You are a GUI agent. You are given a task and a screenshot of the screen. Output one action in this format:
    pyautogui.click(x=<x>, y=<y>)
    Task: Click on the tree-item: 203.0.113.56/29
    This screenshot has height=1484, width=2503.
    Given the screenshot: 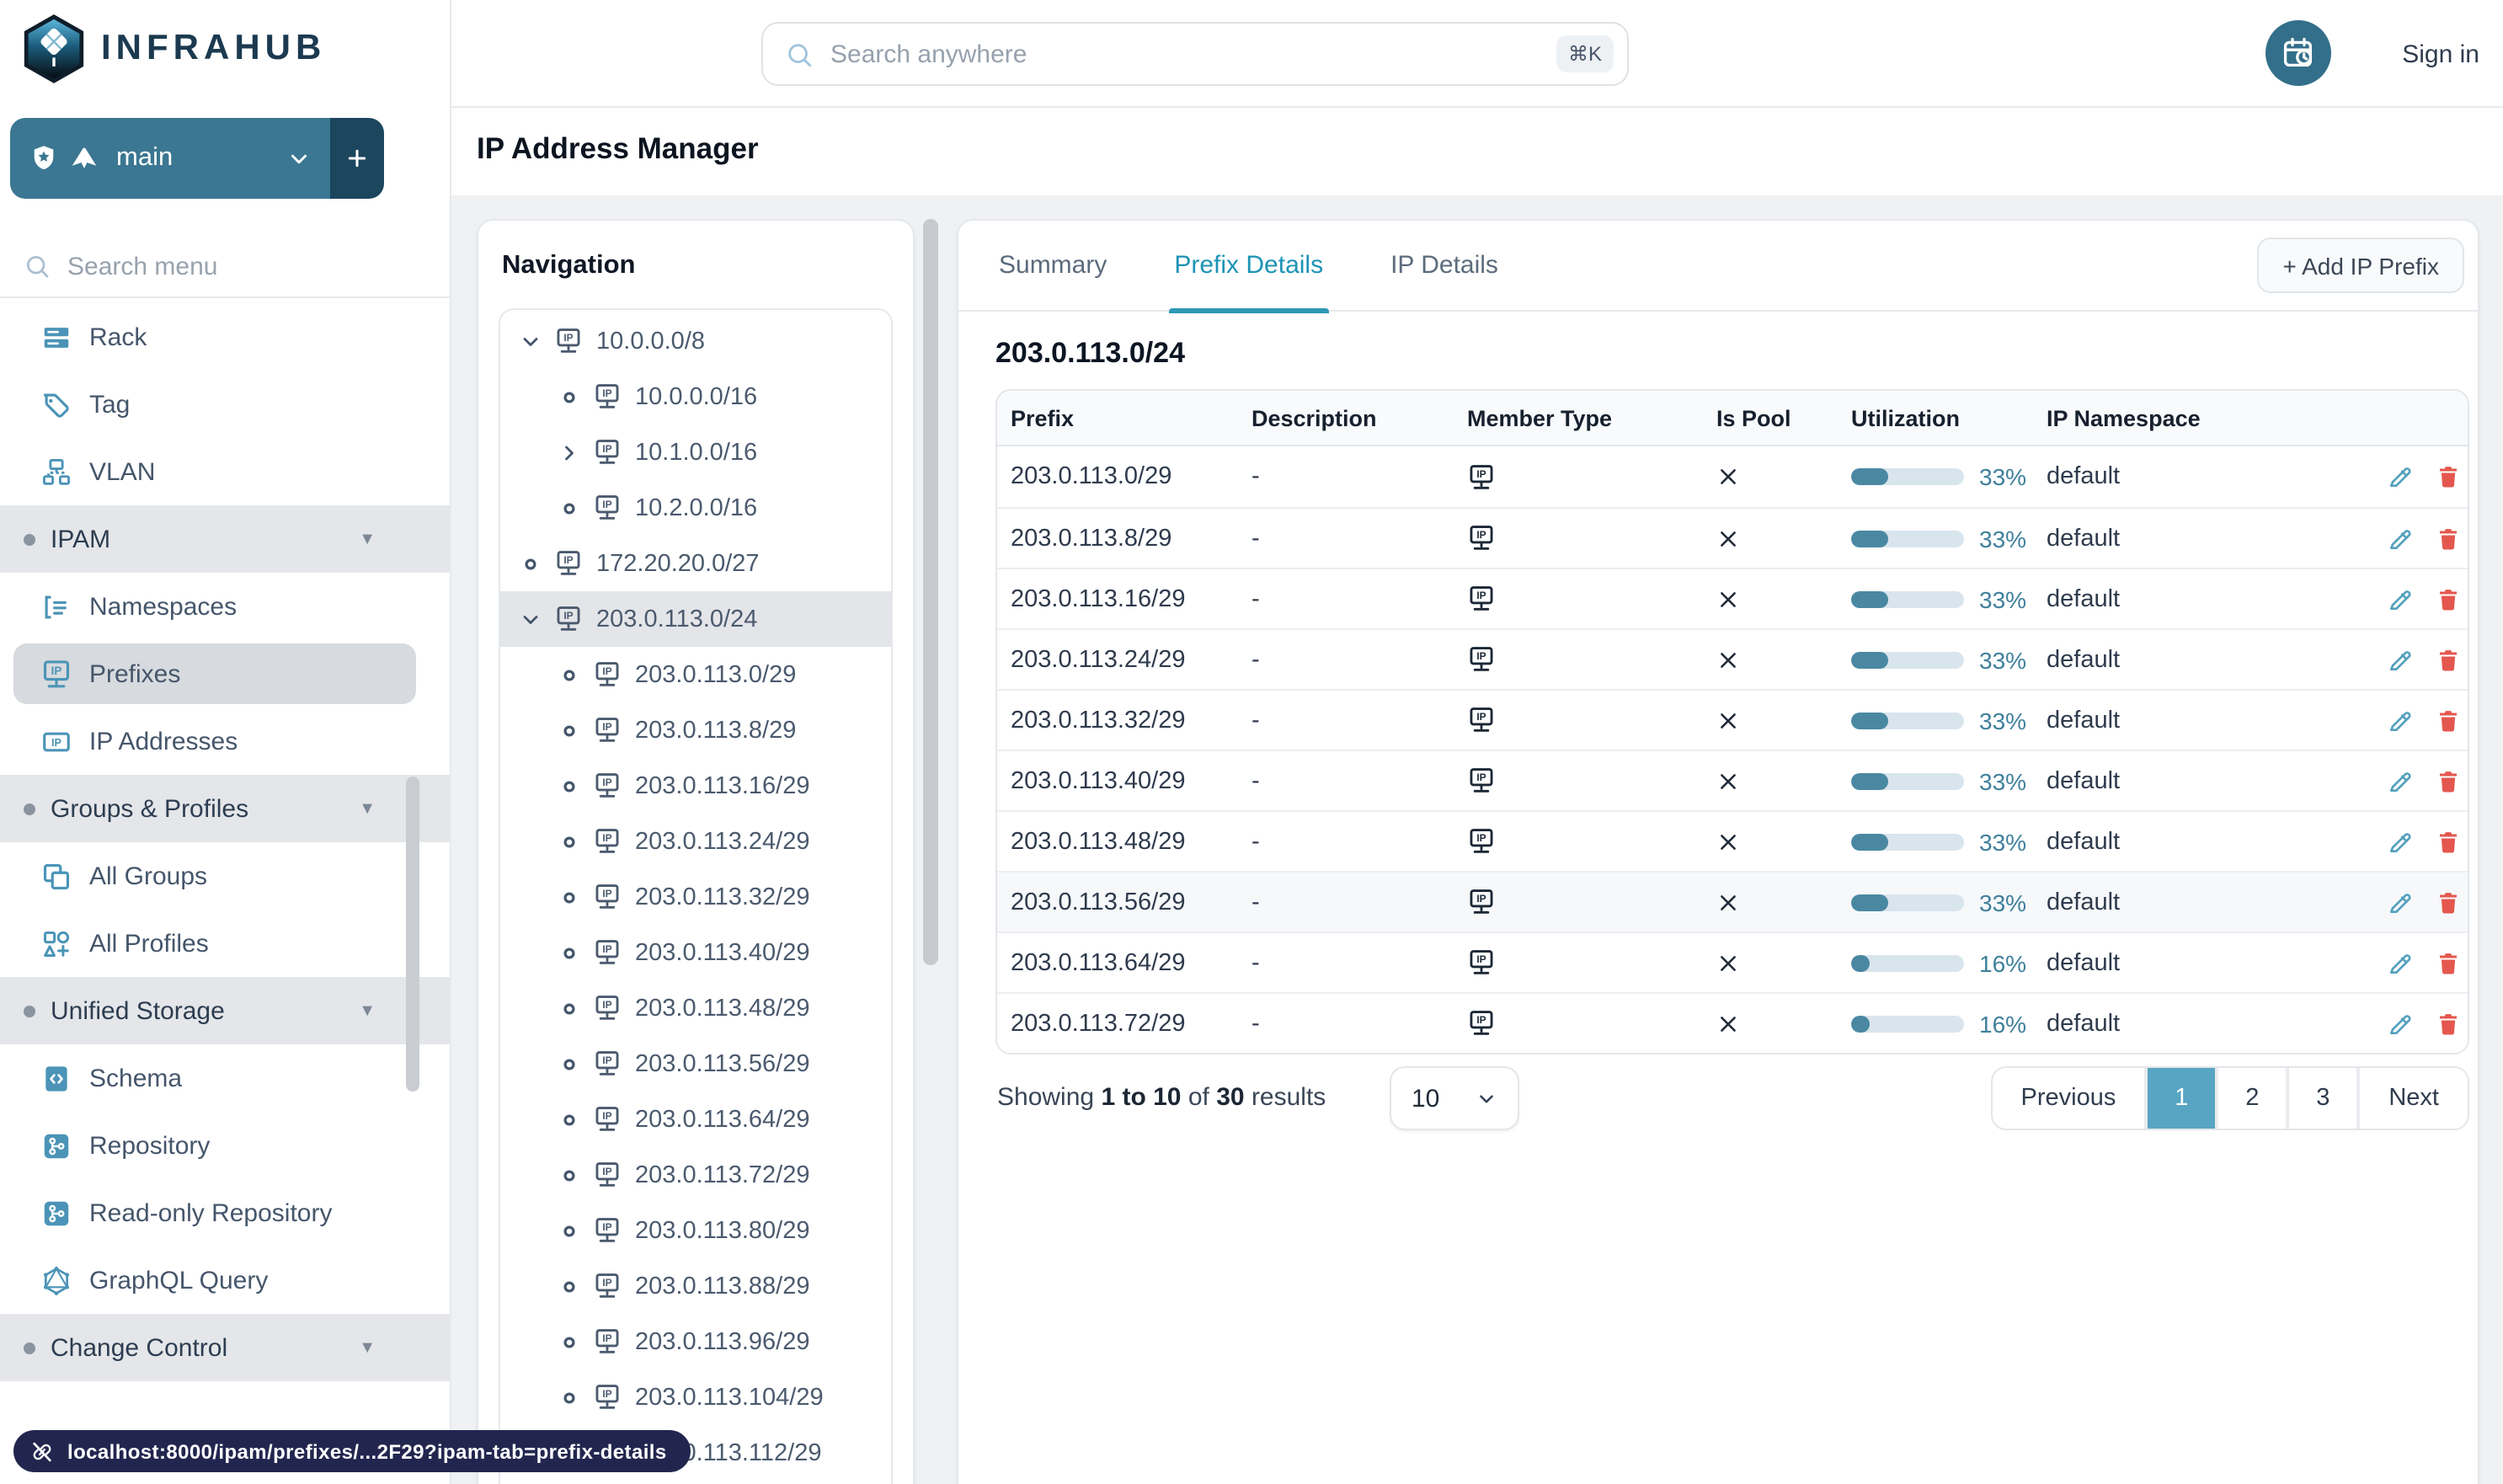 What is the action you would take?
    pyautogui.click(x=695, y=1064)
    